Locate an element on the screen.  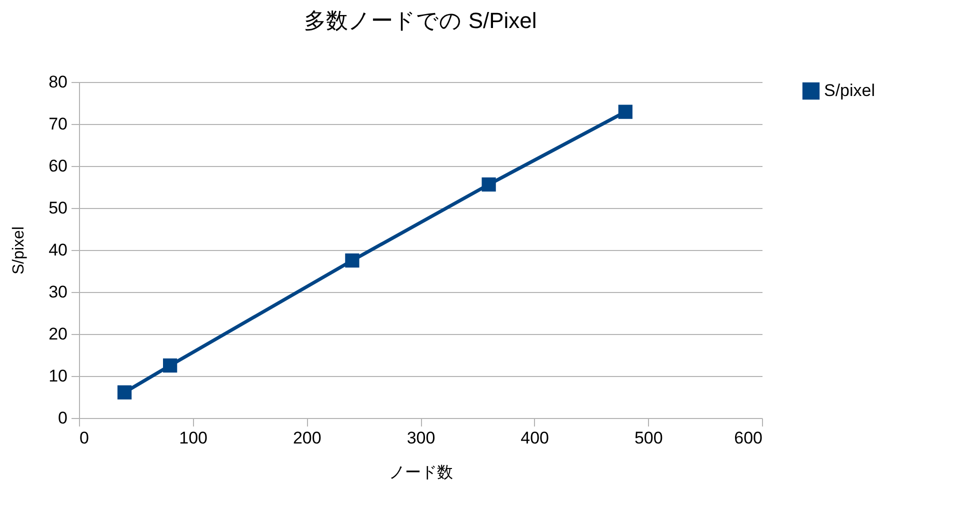
x-tick-label: 200 is located at coordinates (307, 438).